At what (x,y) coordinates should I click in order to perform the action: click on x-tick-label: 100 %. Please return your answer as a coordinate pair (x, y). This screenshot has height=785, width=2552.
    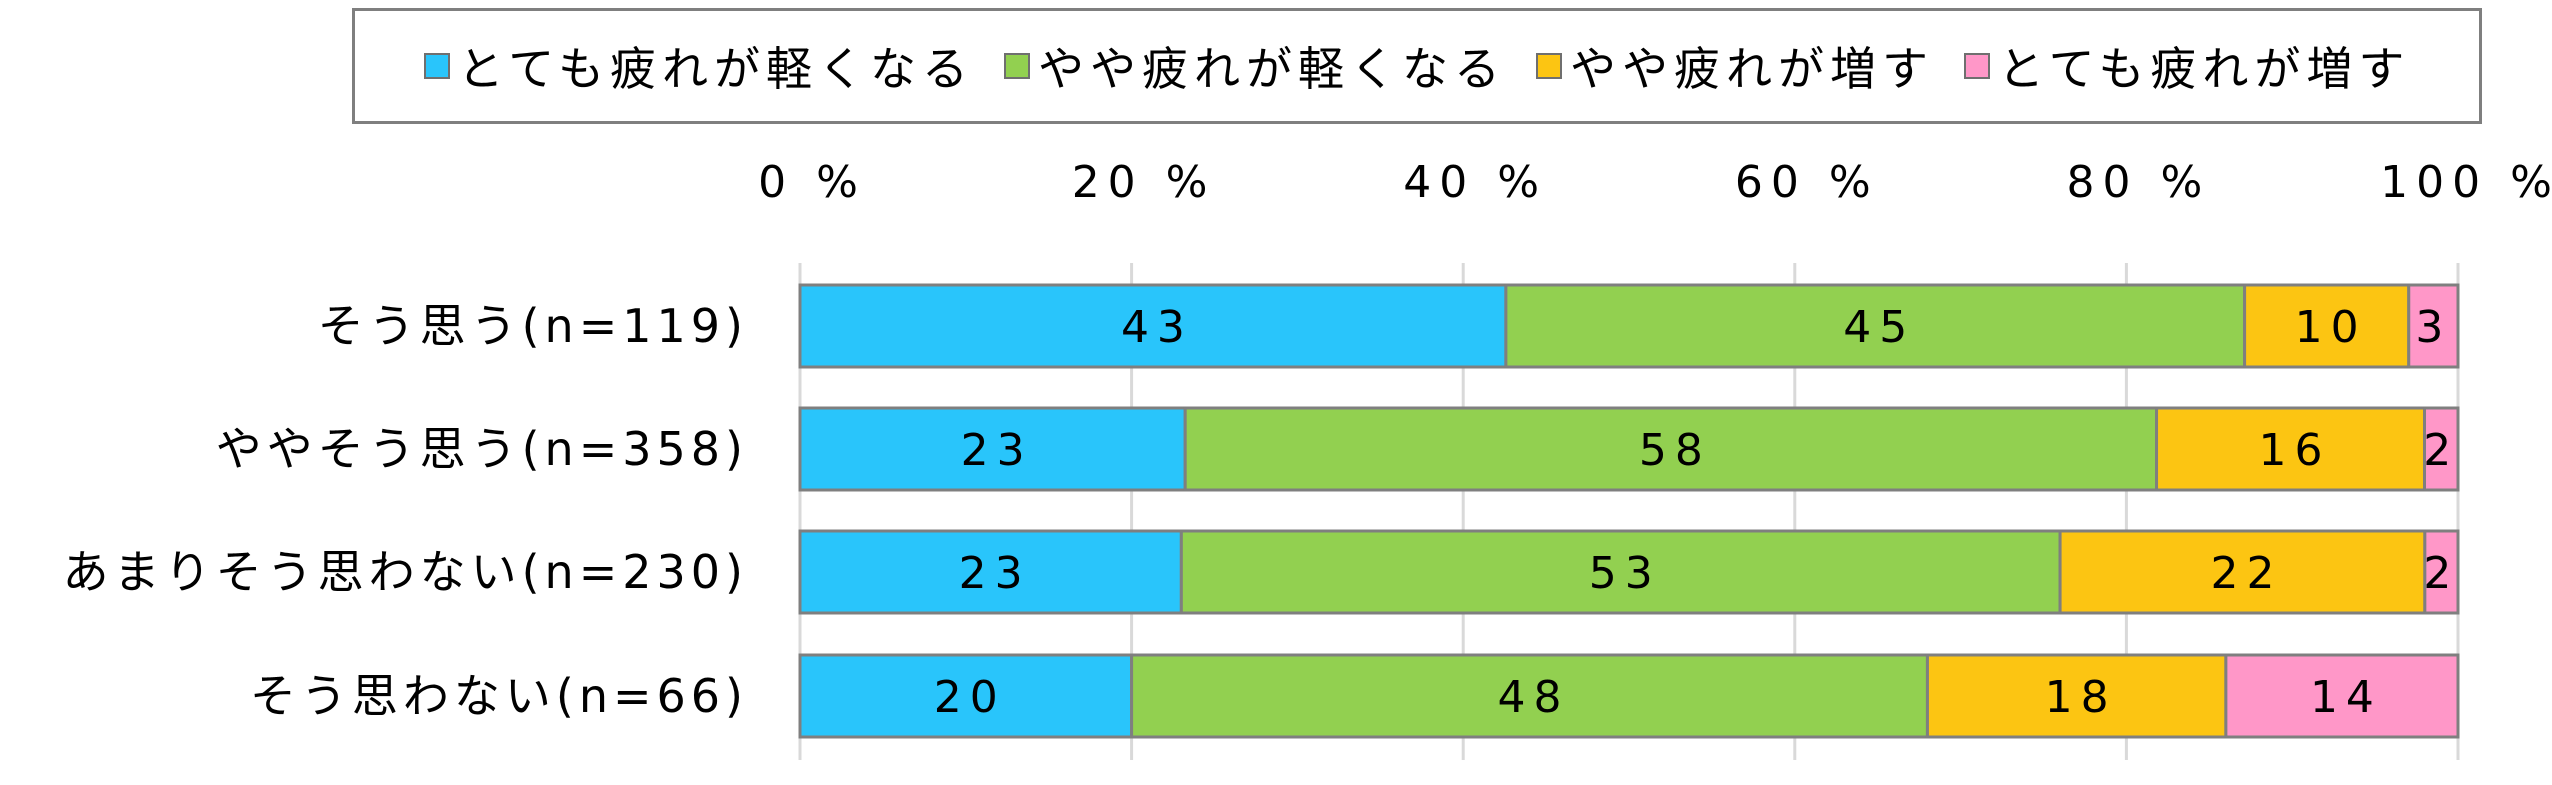
    Looking at the image, I should click on (2466, 182).